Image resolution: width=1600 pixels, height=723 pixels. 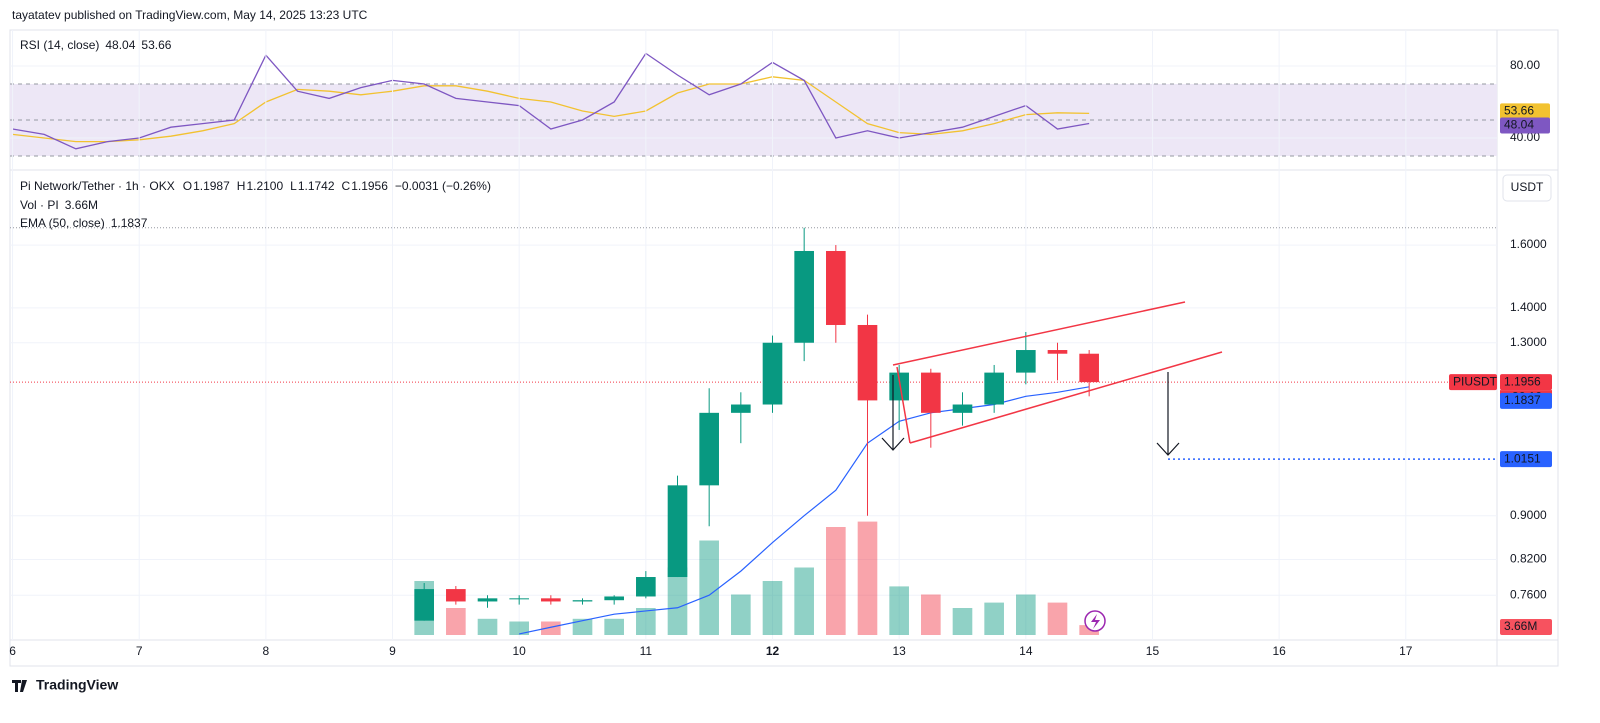 I want to click on ohlc-key: L, so click(x=293, y=186).